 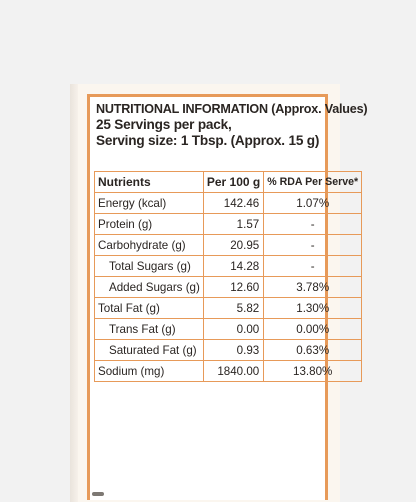 What do you see at coordinates (232, 109) in the screenshot?
I see `nutrition-title: NUTRITIONAL INFORMATION (Approx. Values)` at bounding box center [232, 109].